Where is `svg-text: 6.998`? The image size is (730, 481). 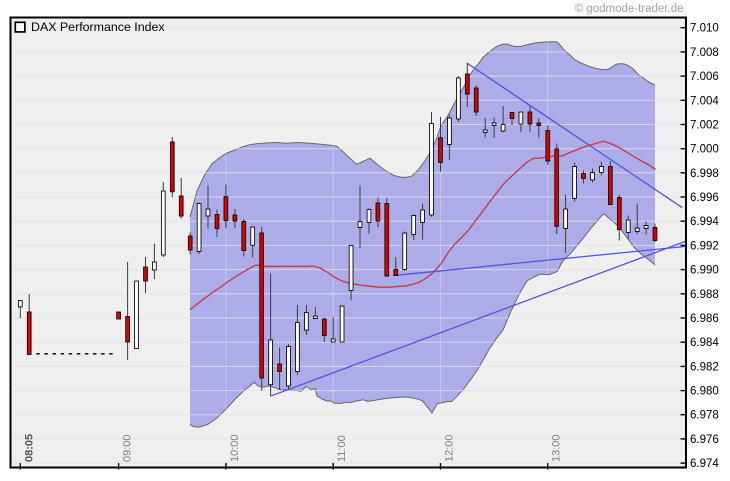
svg-text: 6.998 is located at coordinates (704, 174).